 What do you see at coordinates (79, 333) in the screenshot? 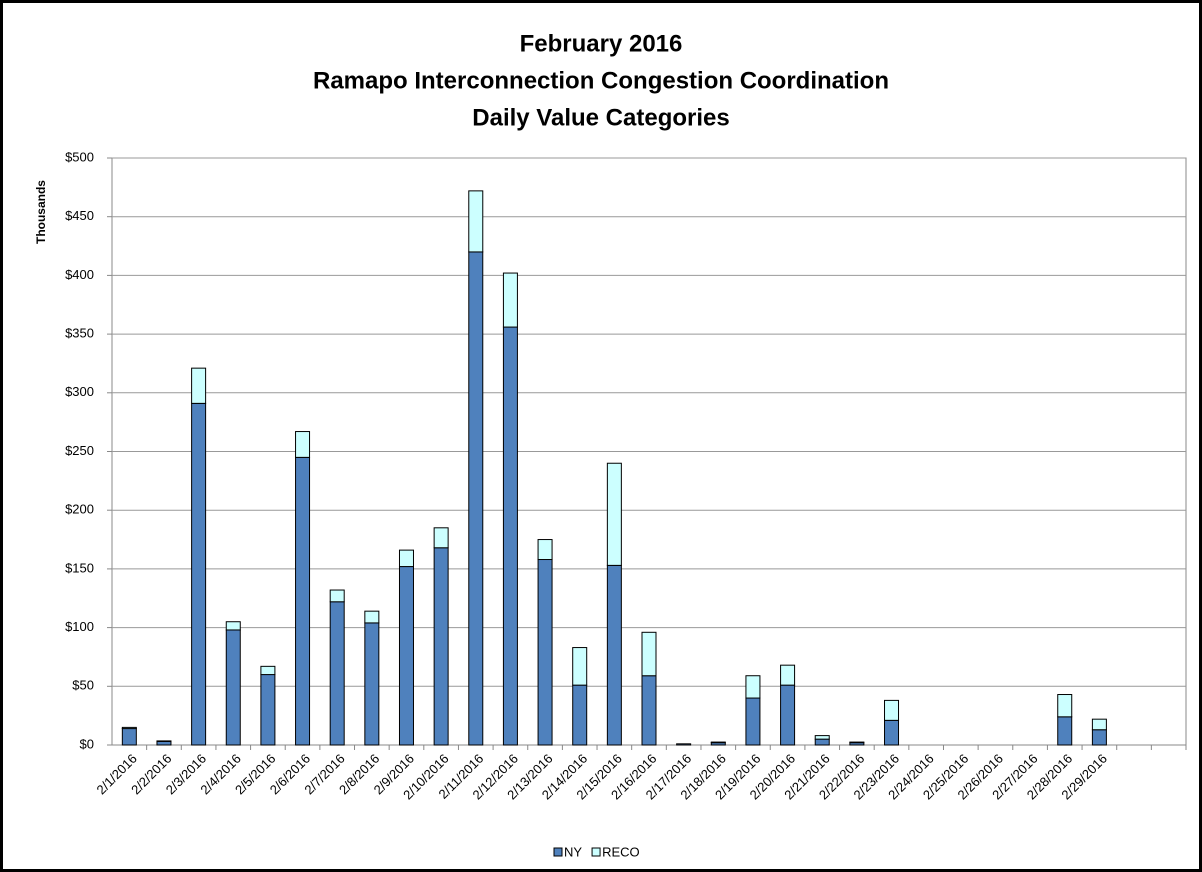
I see `y-tick-label: $350` at bounding box center [79, 333].